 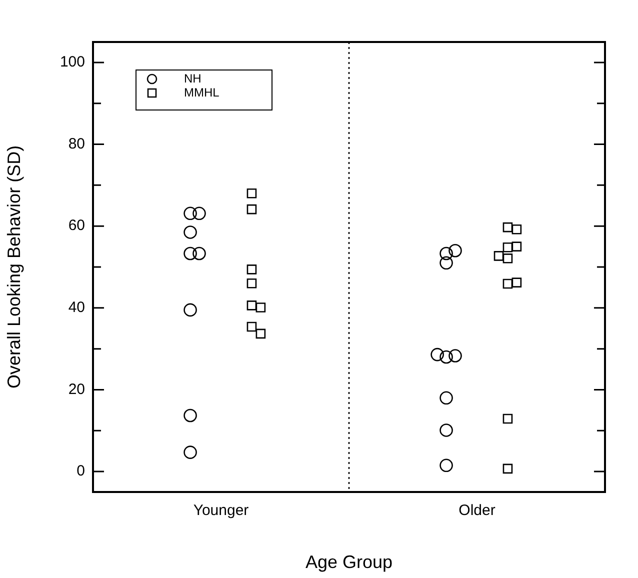 I want to click on y-tick-label: 0, so click(x=80, y=471).